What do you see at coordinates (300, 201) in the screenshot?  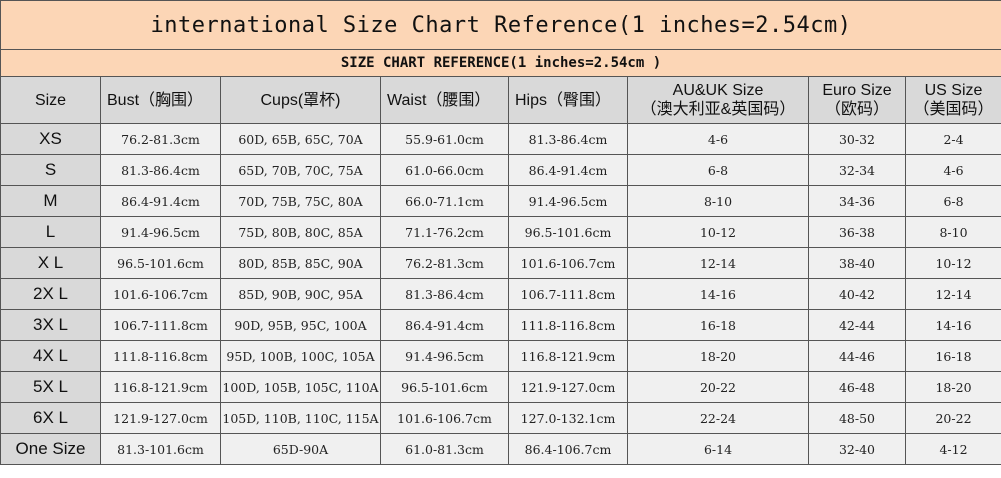 I see `cell-cups: 70D, 75B, 75C, 80A` at bounding box center [300, 201].